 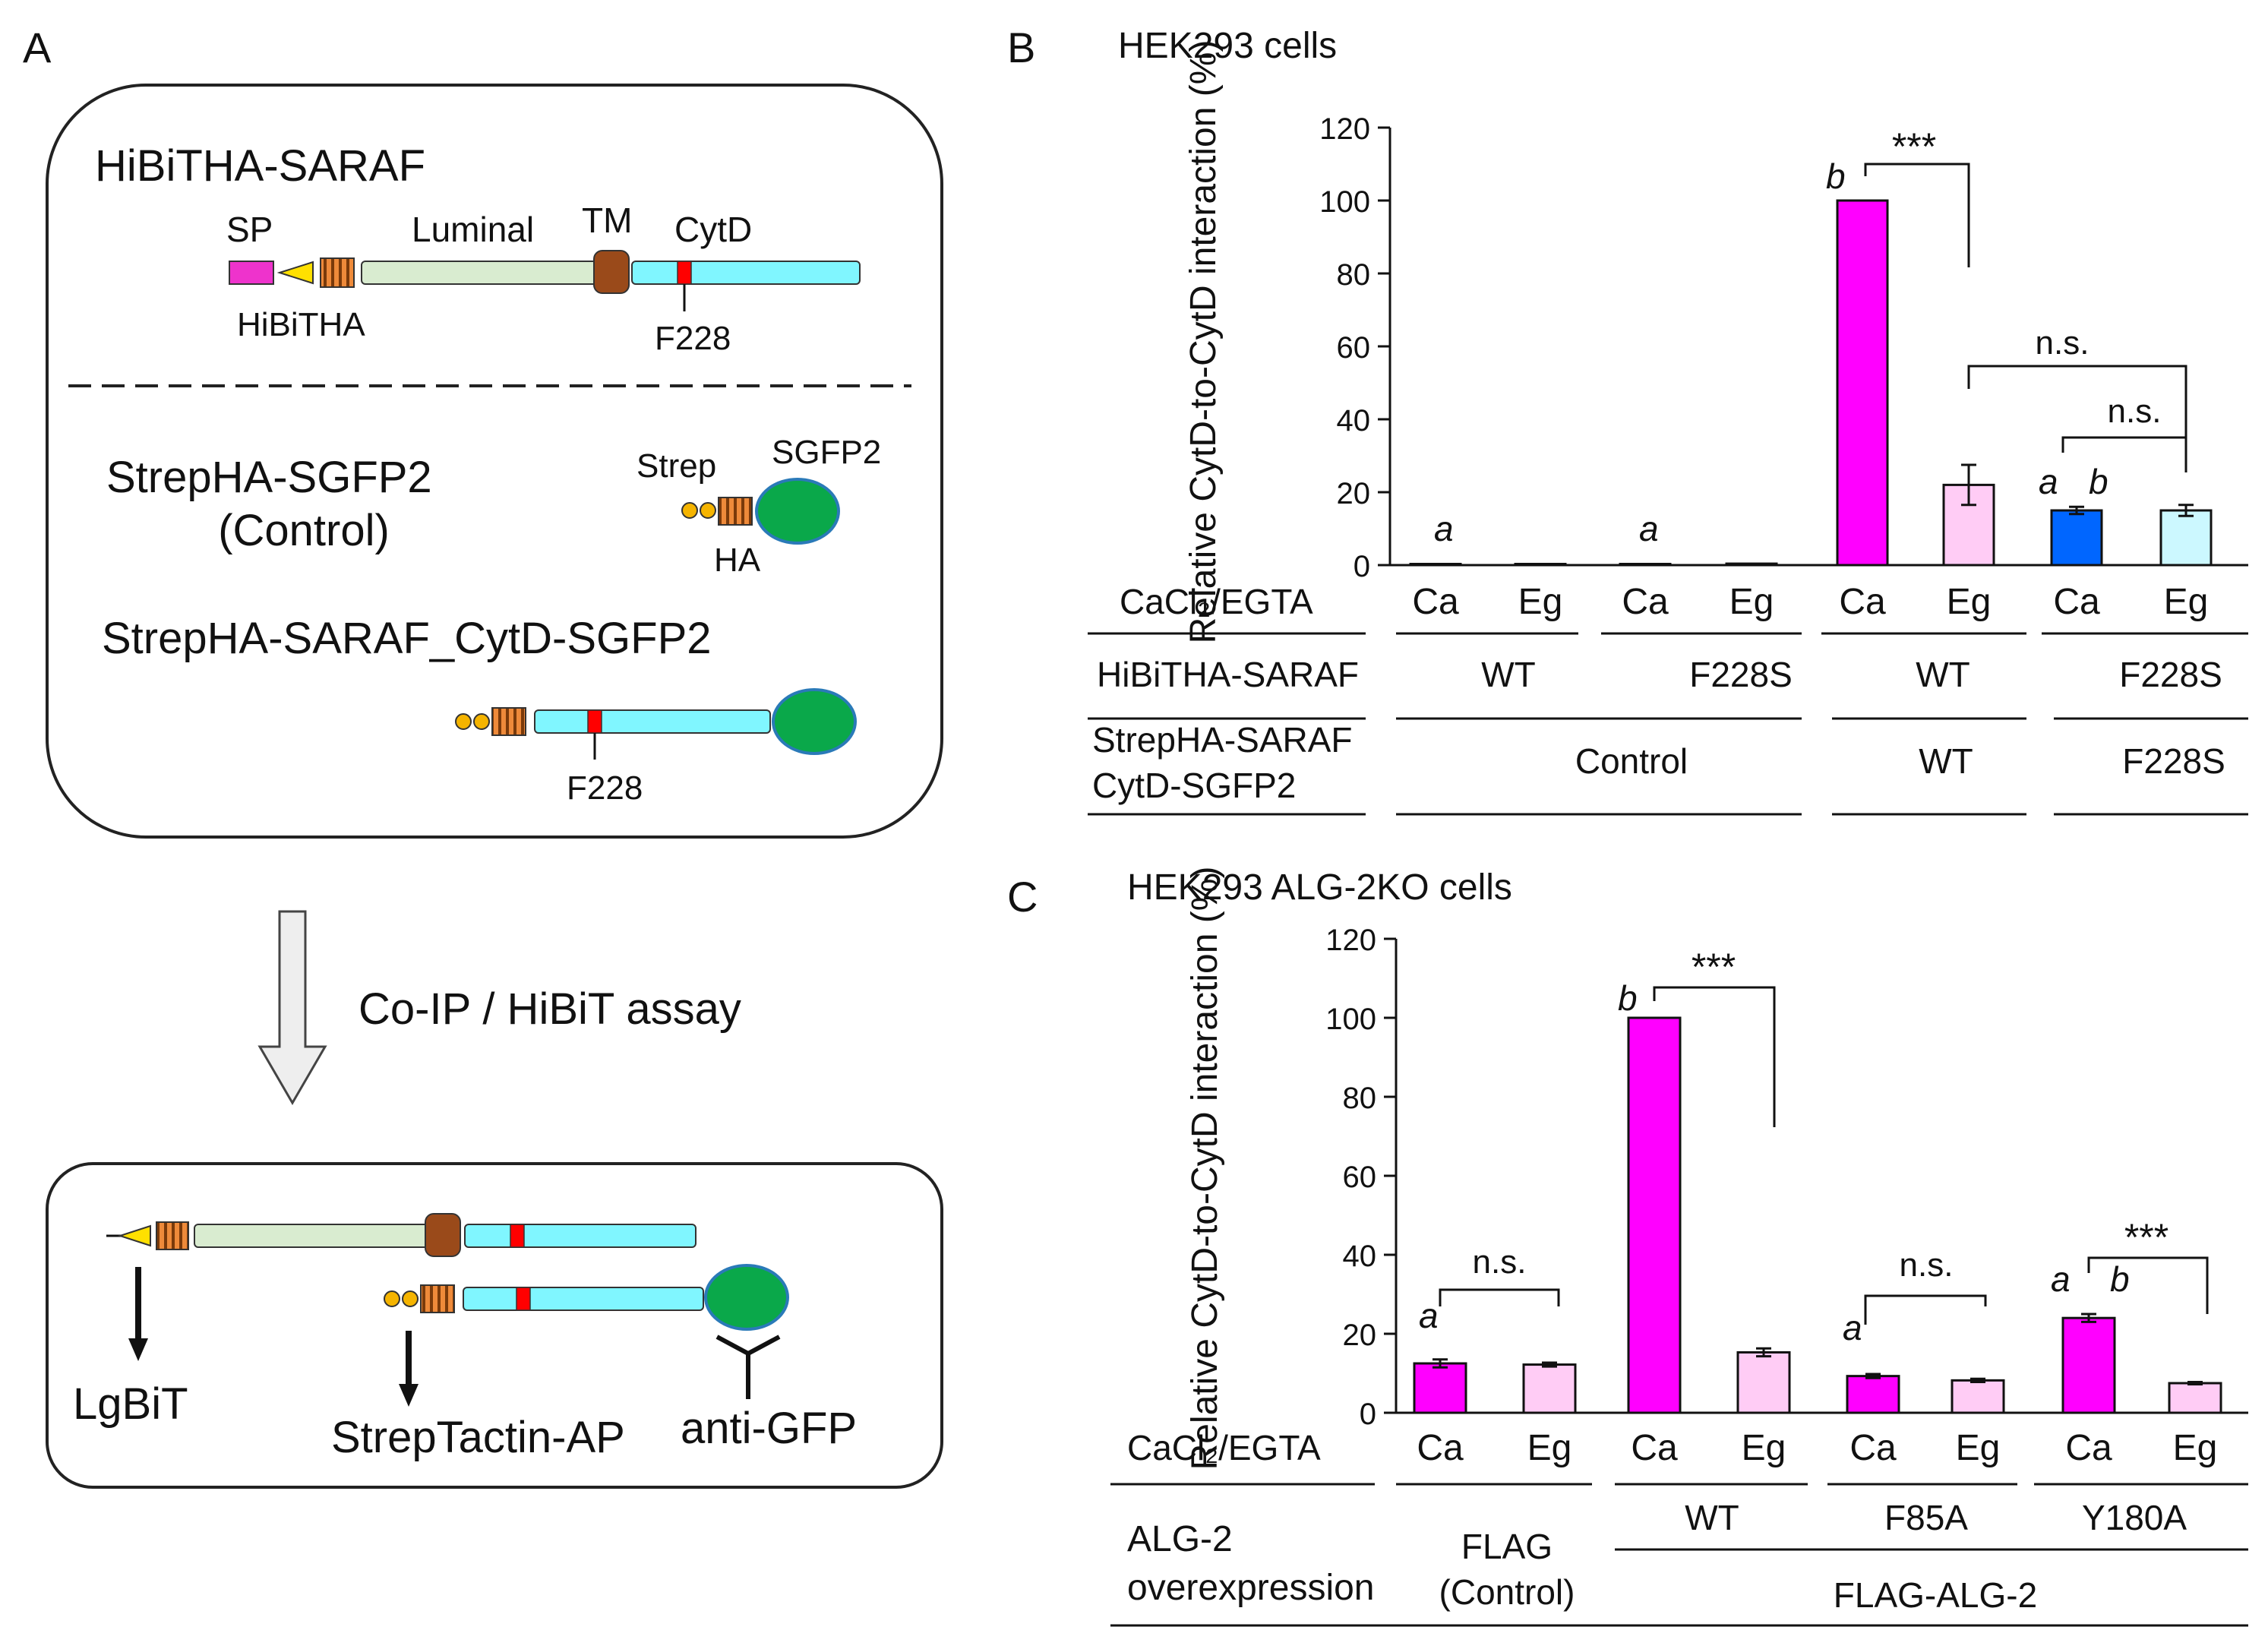 I want to click on antibody-icon, so click(x=748, y=1367).